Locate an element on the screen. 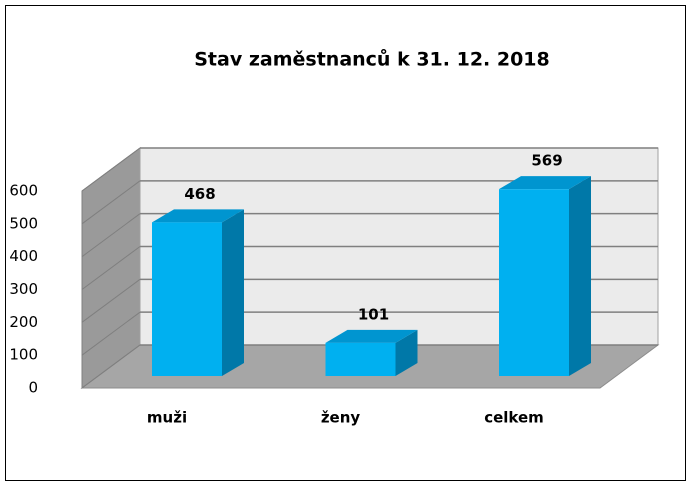  y-tick-label: 400 is located at coordinates (23, 256).